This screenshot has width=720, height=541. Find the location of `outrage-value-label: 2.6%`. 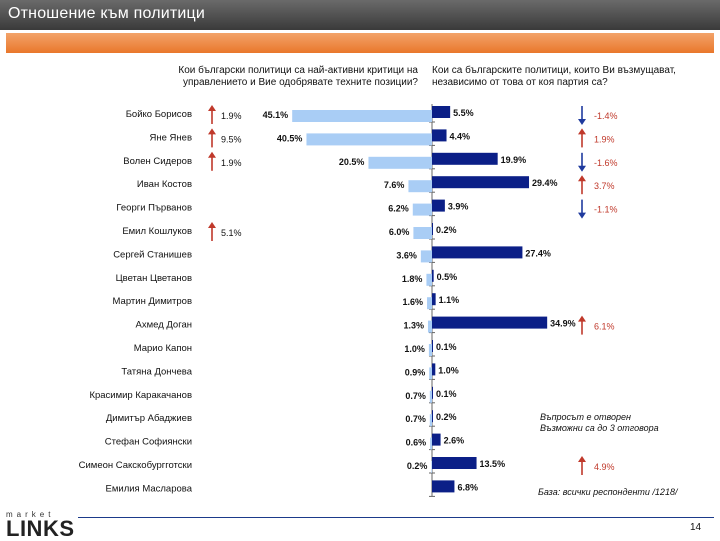

outrage-value-label: 2.6% is located at coordinates (454, 441).